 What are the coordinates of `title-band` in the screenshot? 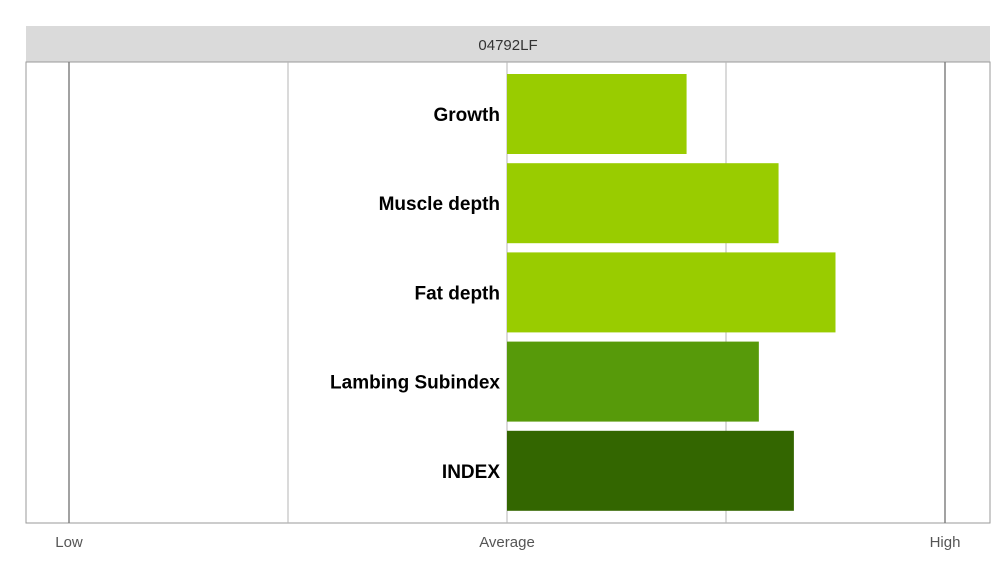 It's located at (508, 44).